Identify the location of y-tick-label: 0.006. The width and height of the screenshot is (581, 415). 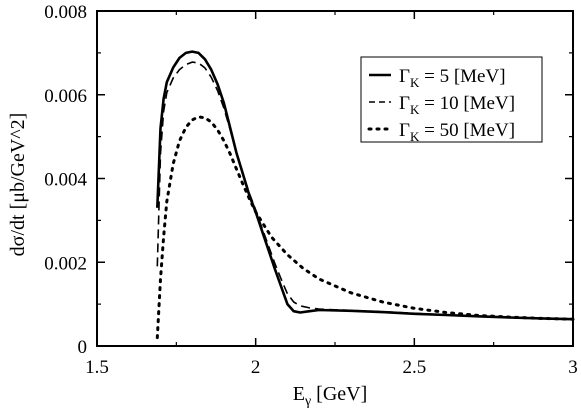
(65, 96).